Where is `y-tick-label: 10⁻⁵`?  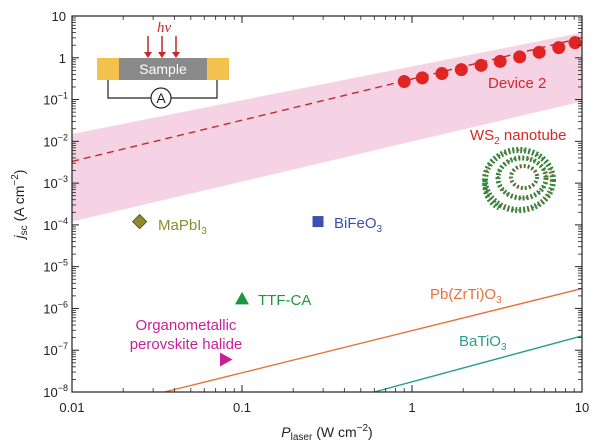 y-tick-label: 10⁻⁵ is located at coordinates (55, 266).